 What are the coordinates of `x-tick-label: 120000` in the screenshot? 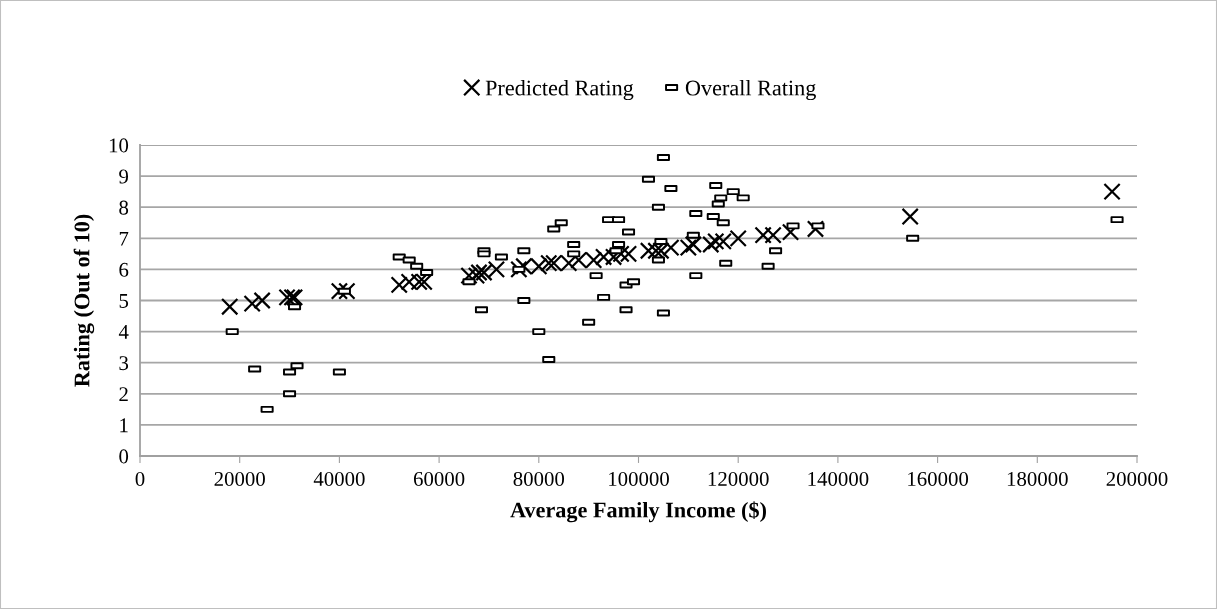 It's located at (738, 478).